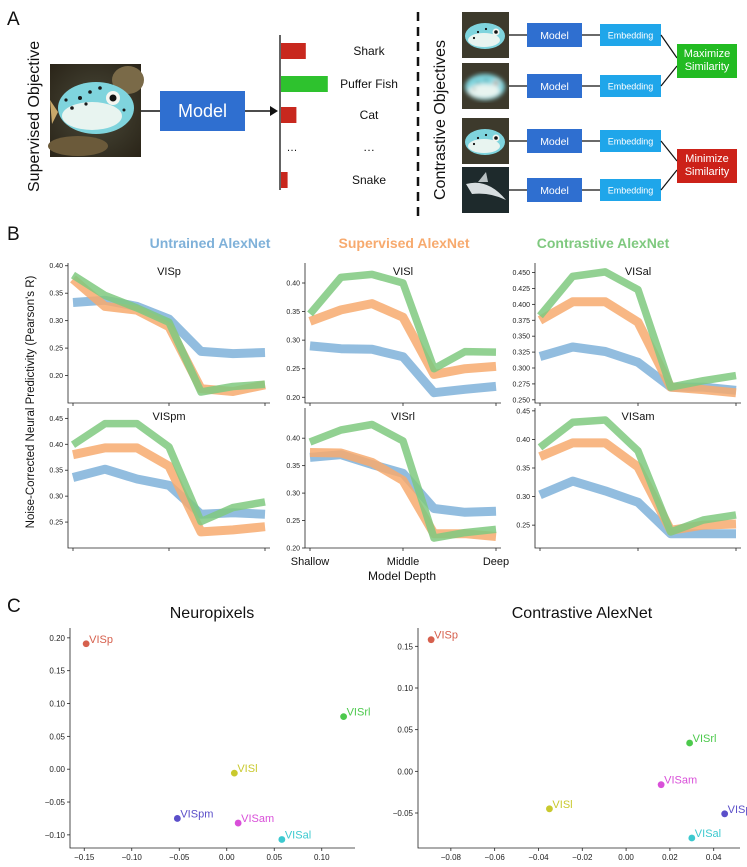 Image resolution: width=747 pixels, height=867 pixels. I want to click on point-visl, so click(234, 773).